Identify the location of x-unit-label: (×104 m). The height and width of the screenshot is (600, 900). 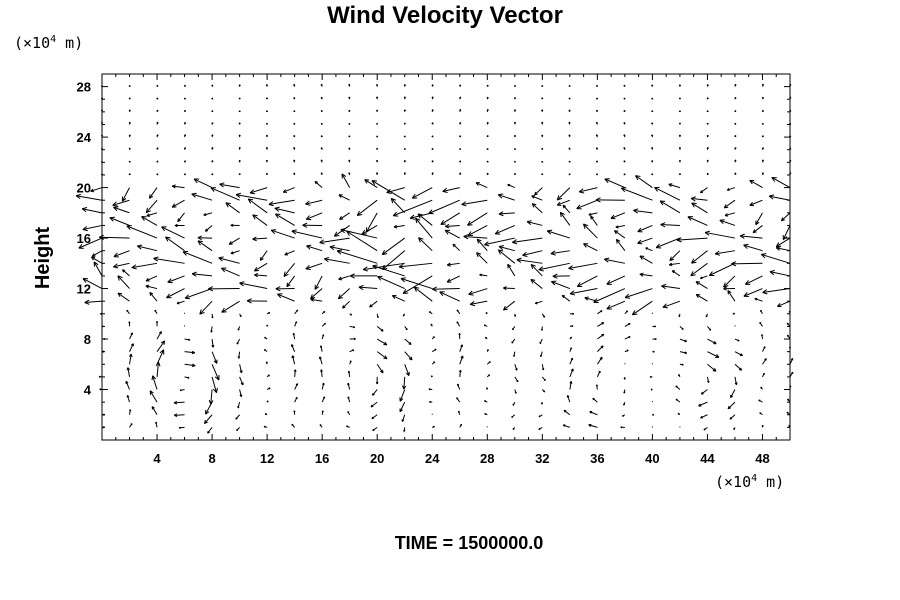
(749, 482).